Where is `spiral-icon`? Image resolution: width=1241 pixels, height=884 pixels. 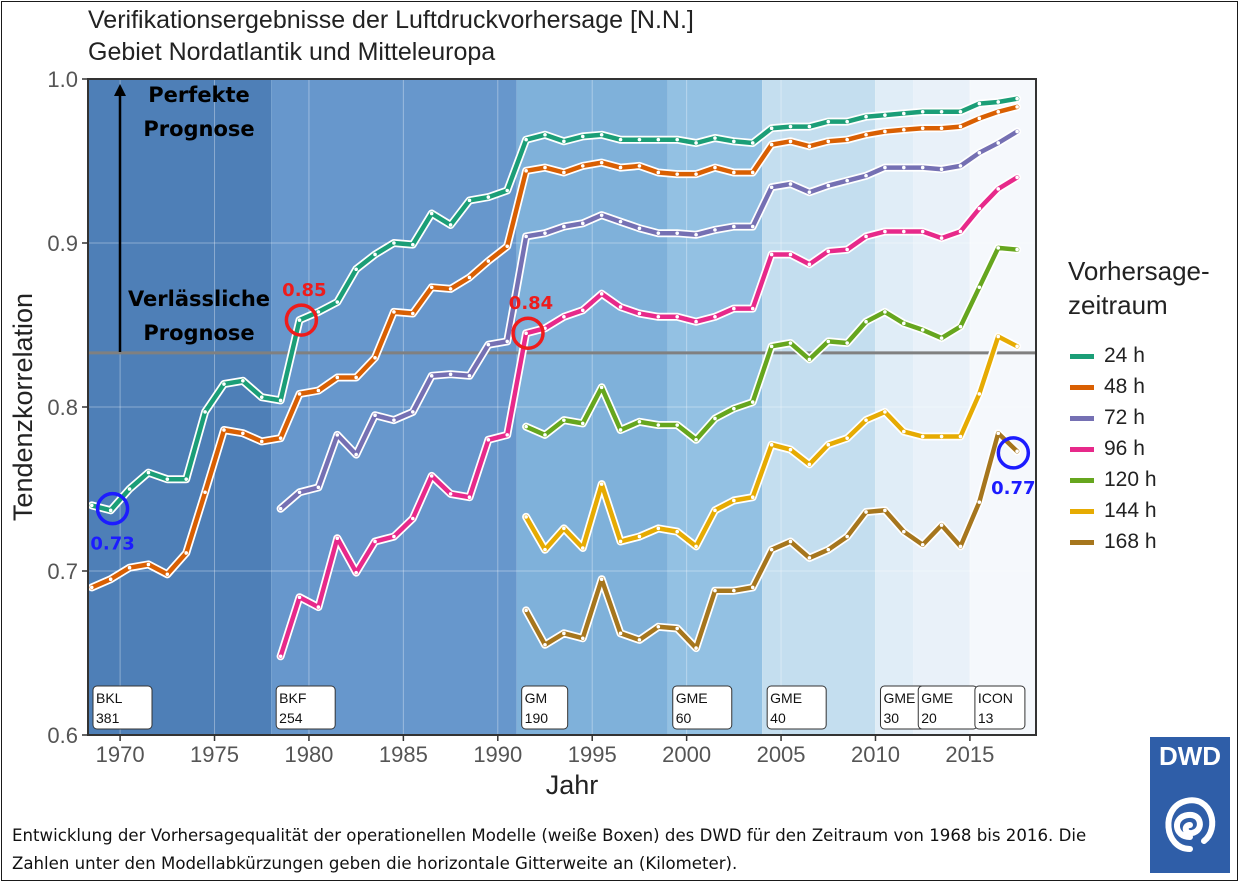 spiral-icon is located at coordinates (1190, 824).